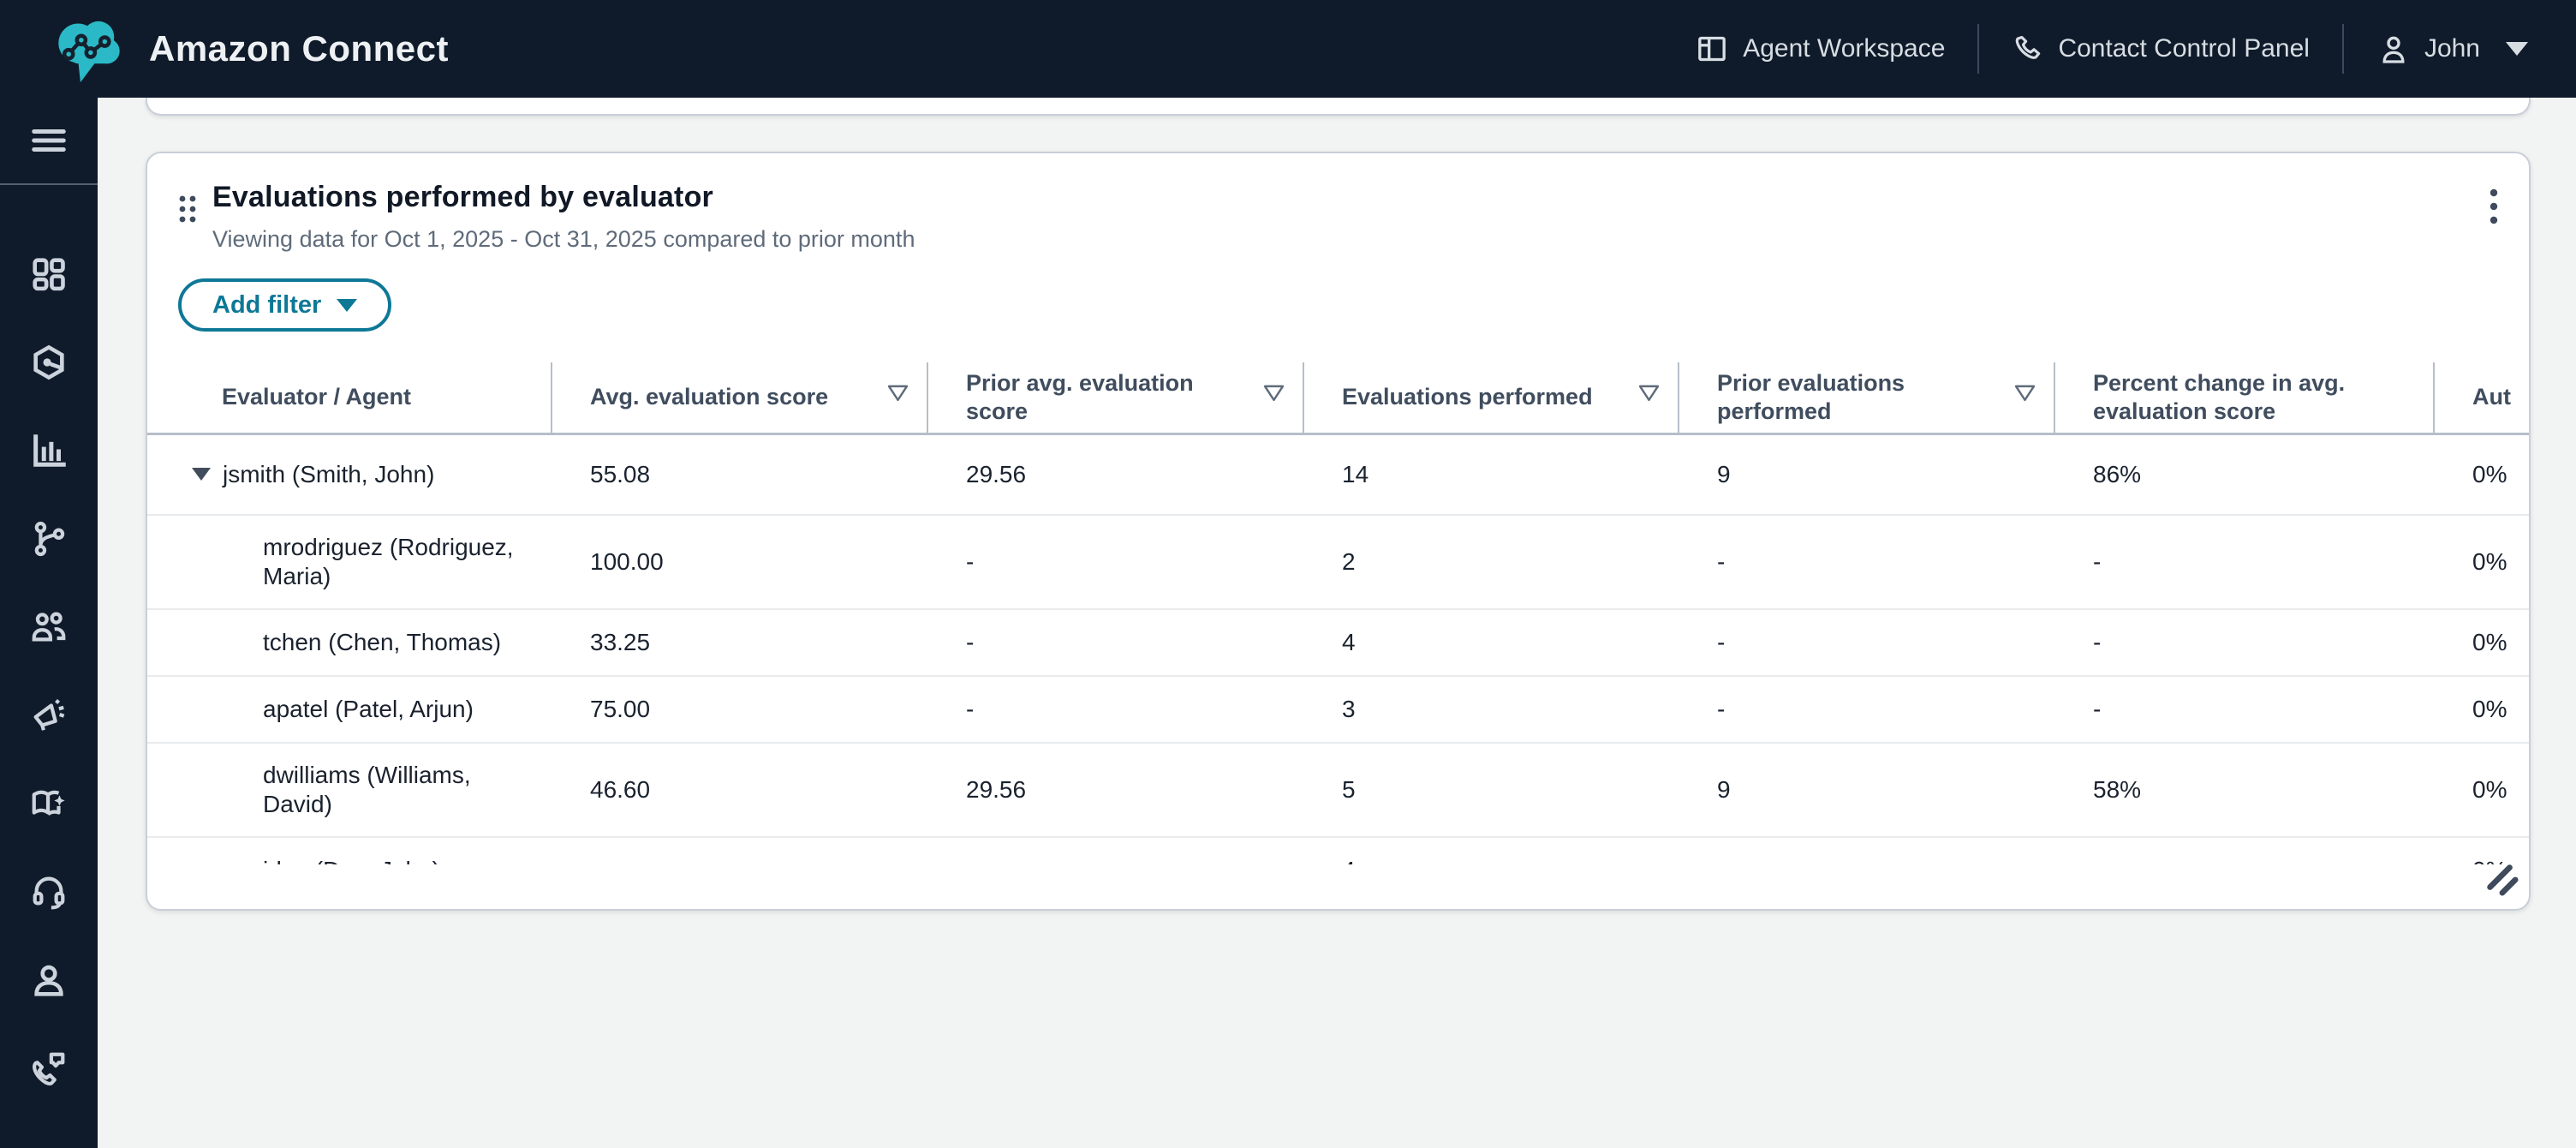 Image resolution: width=2576 pixels, height=1148 pixels. Describe the element at coordinates (463, 197) in the screenshot. I see `widget-title: Evaluations performed by evaluator` at that location.